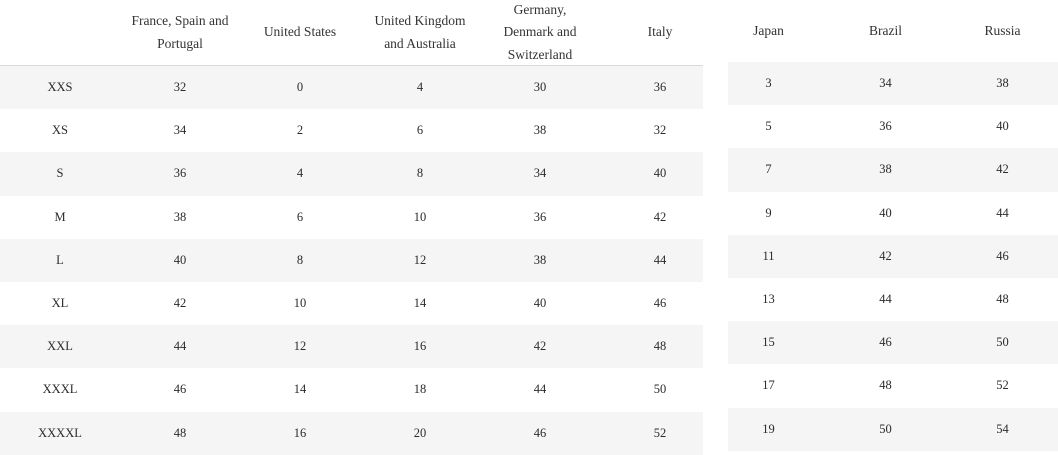 This screenshot has height=455, width=1058. Describe the element at coordinates (540, 87) in the screenshot. I see `table-cell: 30` at that location.